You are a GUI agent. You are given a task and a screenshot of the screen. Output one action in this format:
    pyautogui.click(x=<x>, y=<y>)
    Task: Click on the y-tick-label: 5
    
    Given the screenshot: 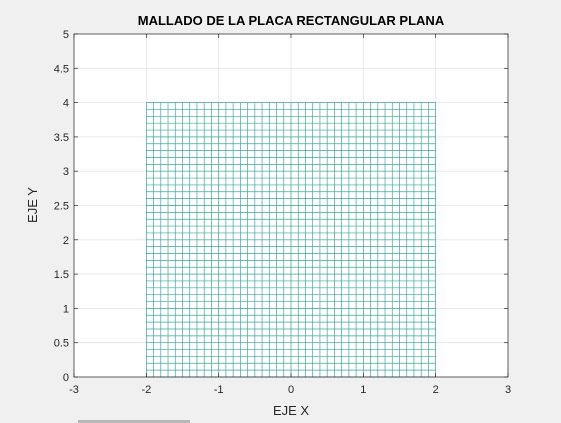 What is the action you would take?
    pyautogui.click(x=66, y=35)
    